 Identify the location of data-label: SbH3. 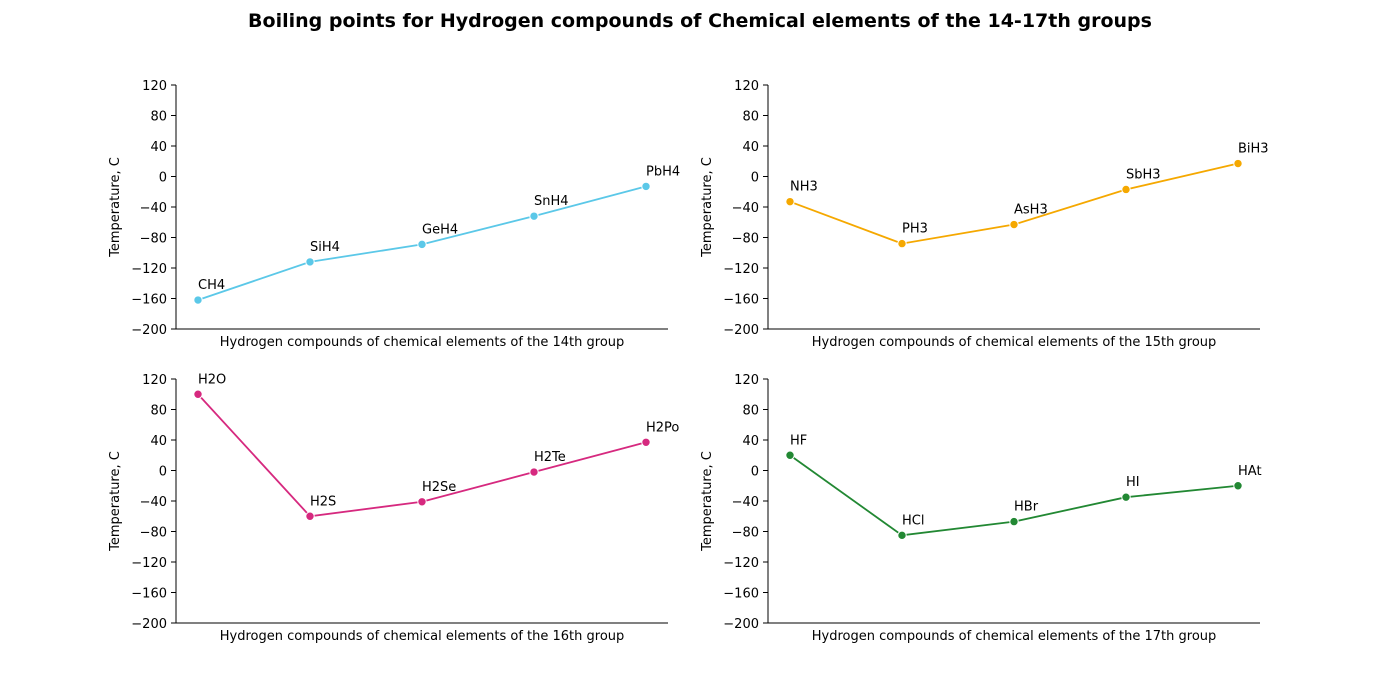
(1143, 174).